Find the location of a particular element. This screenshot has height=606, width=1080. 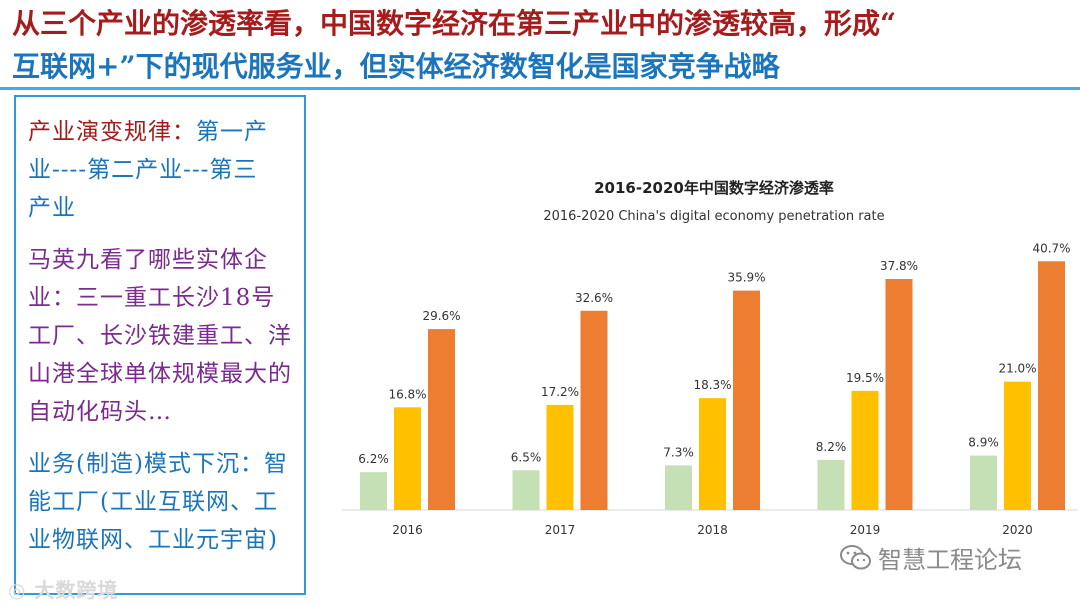

data-label-2020-series-2: 21.0% is located at coordinates (1017, 369).